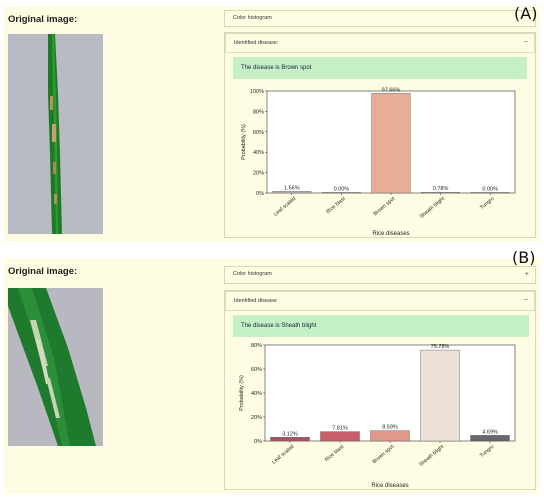 The image size is (544, 500). What do you see at coordinates (490, 432) in the screenshot?
I see `bar-value-label: 4.69%` at bounding box center [490, 432].